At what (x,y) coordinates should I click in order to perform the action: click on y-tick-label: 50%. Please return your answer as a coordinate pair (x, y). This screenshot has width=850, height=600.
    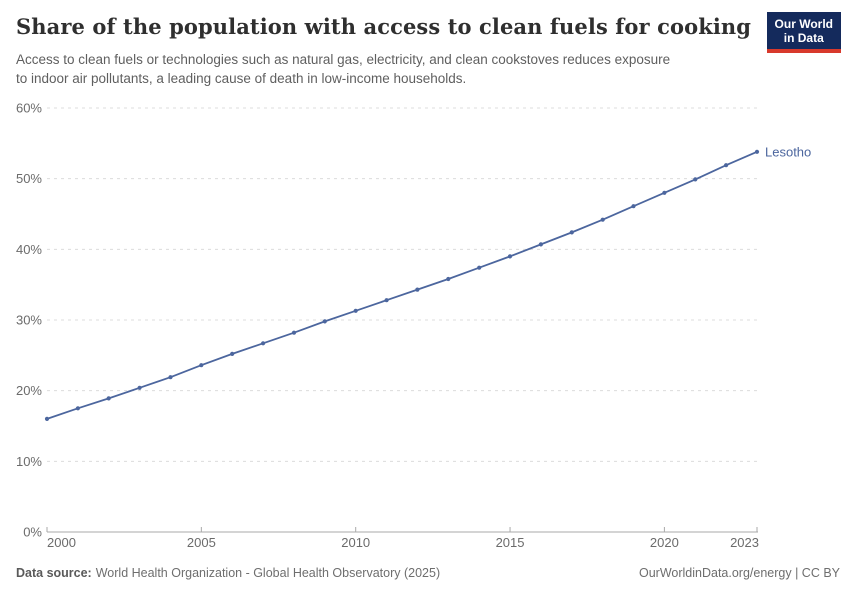
    Looking at the image, I should click on (29, 178).